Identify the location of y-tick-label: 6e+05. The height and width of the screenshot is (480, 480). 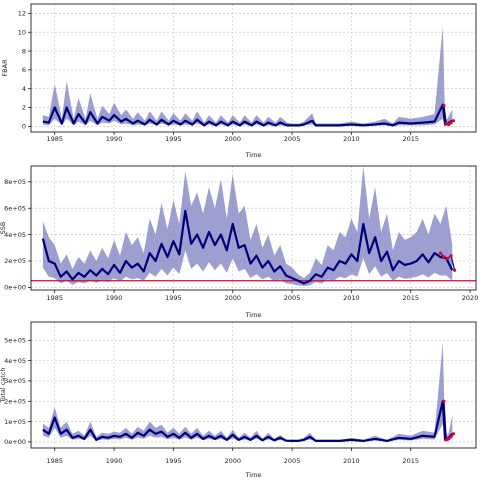
(15, 208).